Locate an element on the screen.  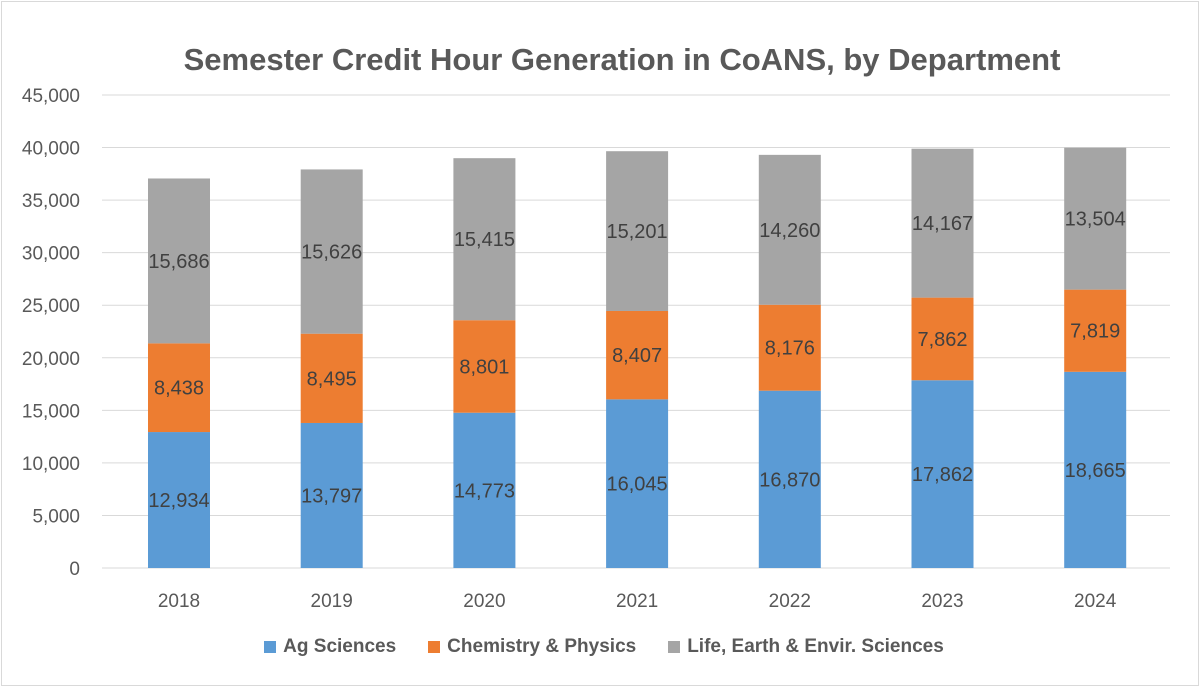
x-tick-label: 2022 is located at coordinates (790, 601).